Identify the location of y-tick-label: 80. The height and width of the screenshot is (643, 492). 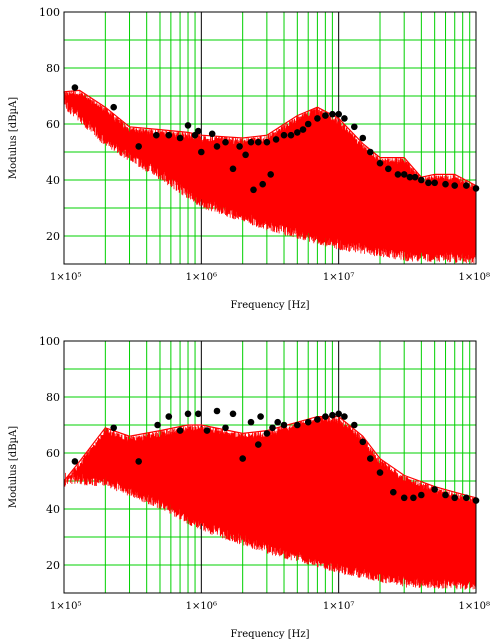
(53, 68).